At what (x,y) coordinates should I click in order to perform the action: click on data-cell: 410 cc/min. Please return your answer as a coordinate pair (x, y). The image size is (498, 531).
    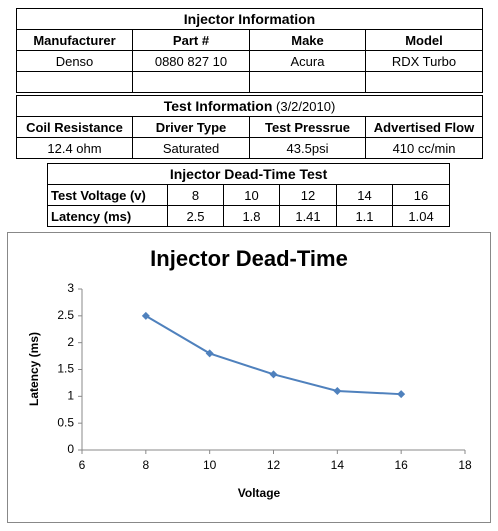
    Looking at the image, I should click on (424, 148).